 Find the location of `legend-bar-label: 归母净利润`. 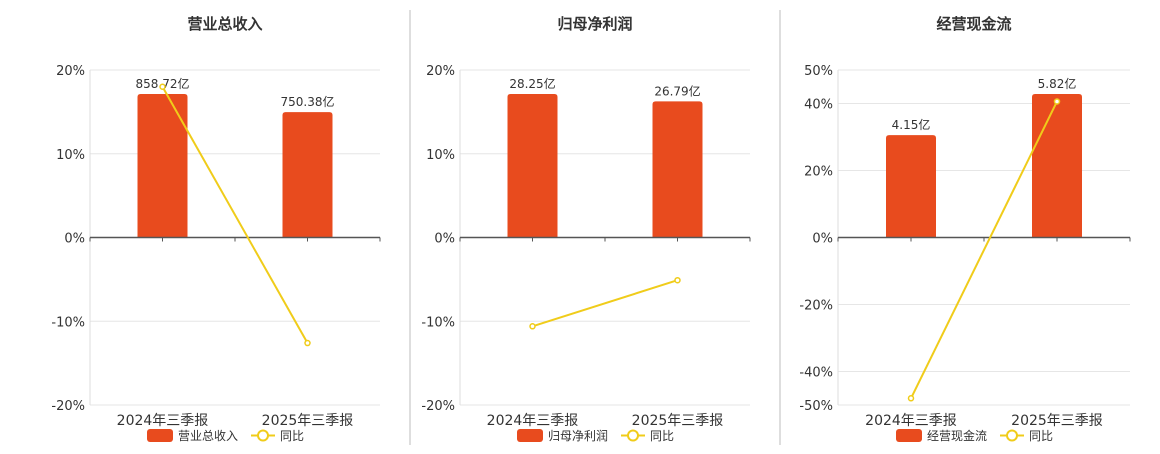

legend-bar-label: 归母净利润 is located at coordinates (578, 436).